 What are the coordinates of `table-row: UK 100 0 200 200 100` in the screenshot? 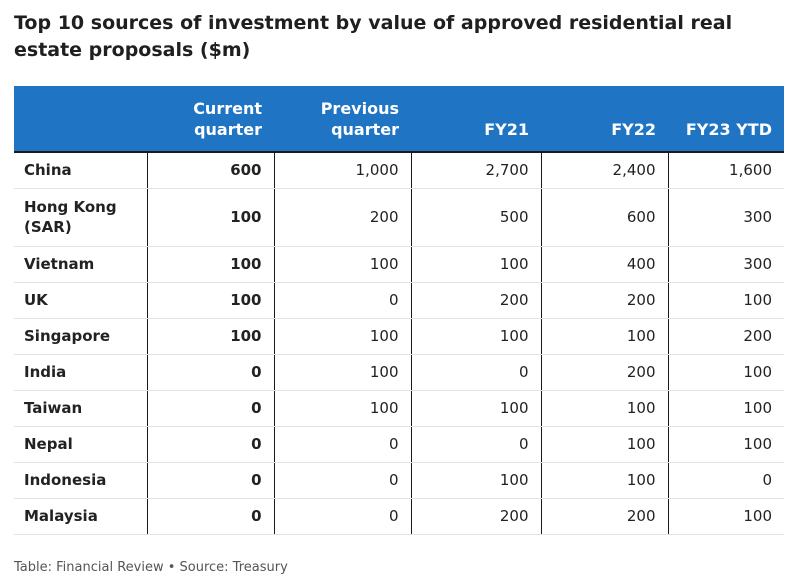 It's located at (399, 300).